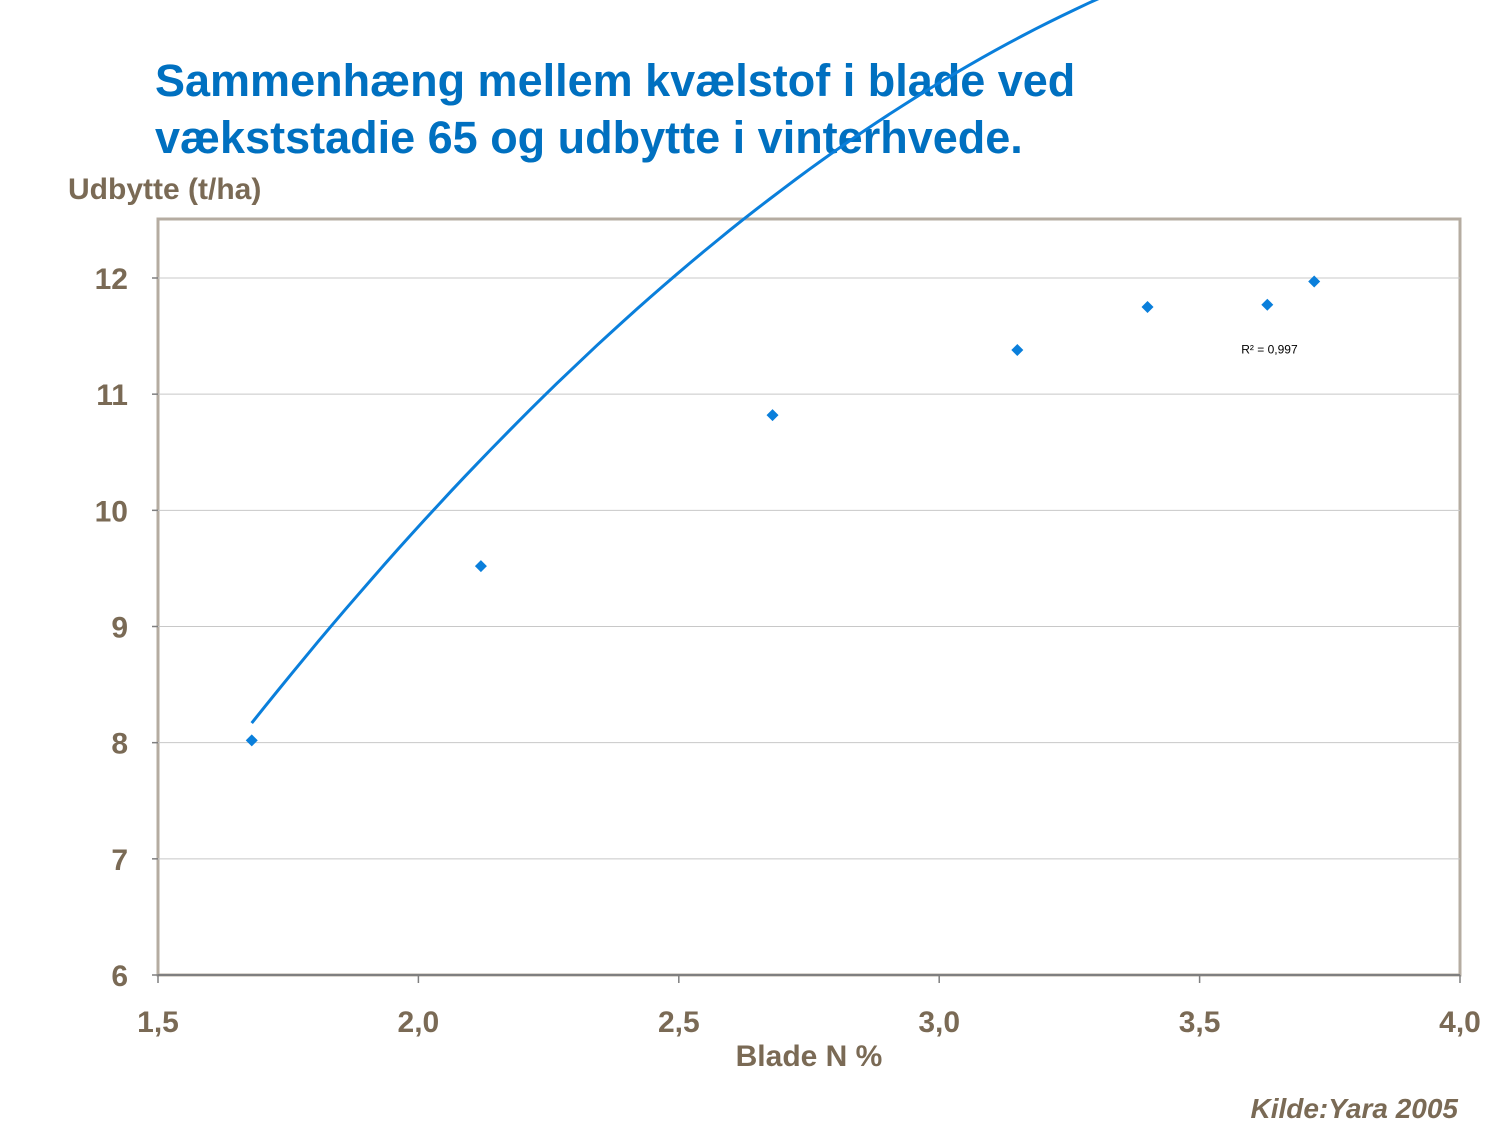 The width and height of the screenshot is (1500, 1125). I want to click on y-tick-label: 9, so click(119, 628).